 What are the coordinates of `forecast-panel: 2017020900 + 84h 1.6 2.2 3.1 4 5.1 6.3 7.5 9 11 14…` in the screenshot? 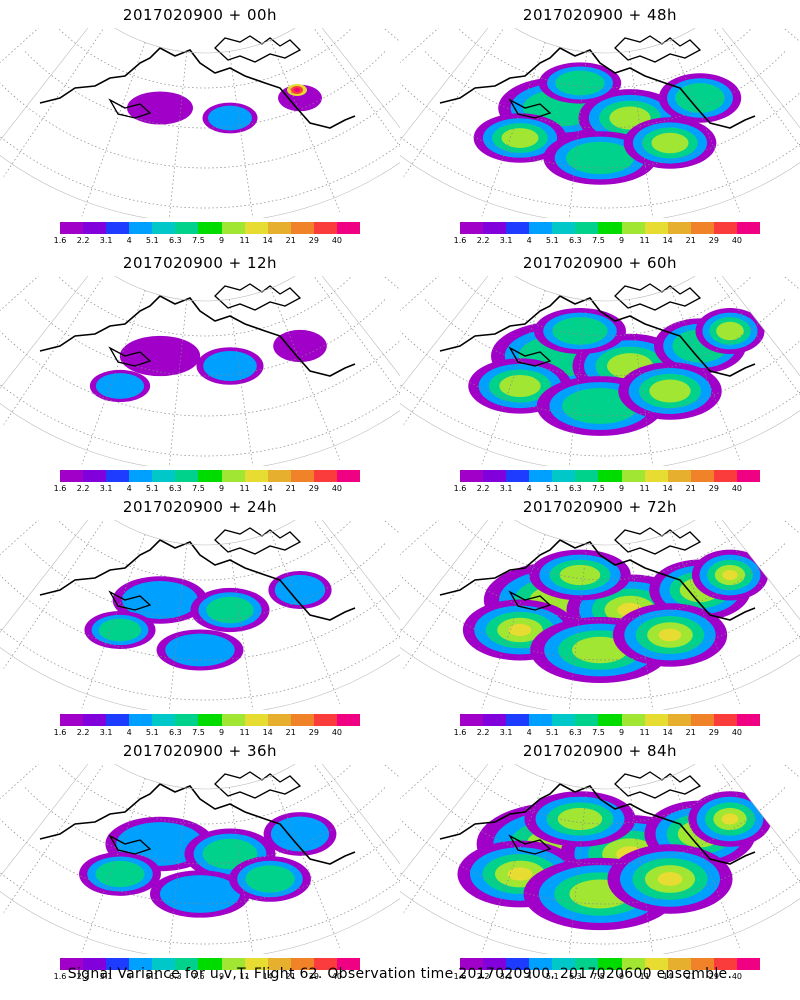 It's located at (600, 860).